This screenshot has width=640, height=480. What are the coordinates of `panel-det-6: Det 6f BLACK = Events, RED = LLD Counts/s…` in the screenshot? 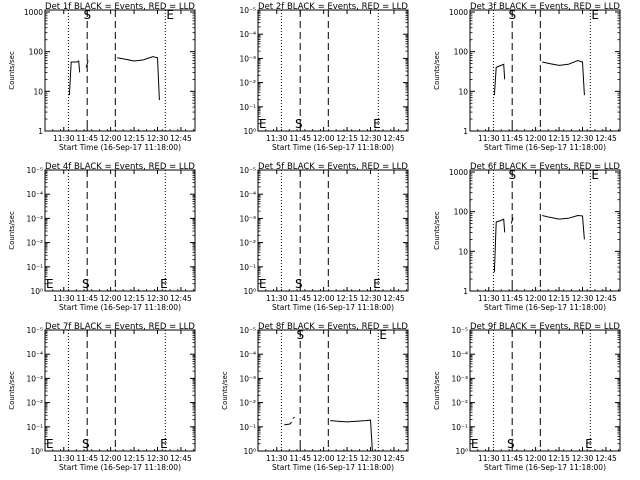 It's located at (527, 237).